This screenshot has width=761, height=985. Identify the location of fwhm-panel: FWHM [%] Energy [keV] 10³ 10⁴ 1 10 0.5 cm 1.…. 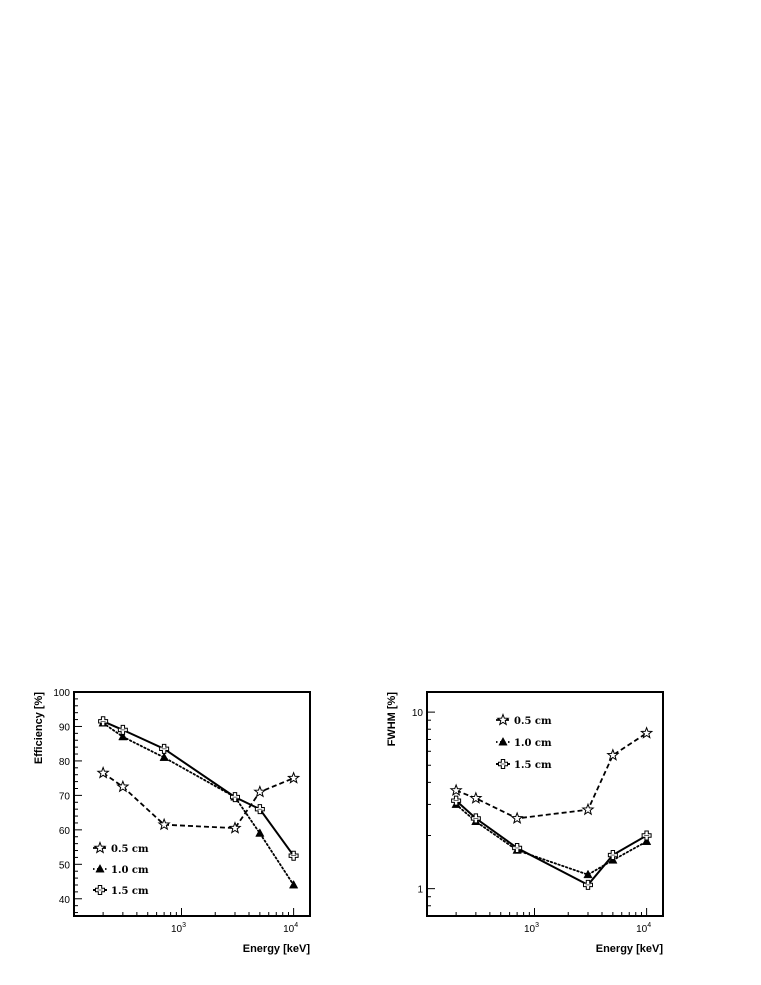
(525, 823).